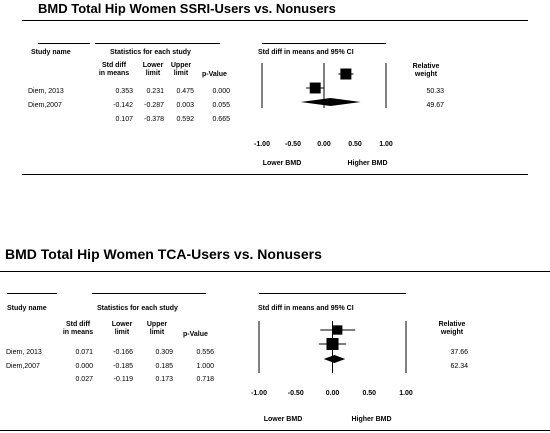 Image resolution: width=550 pixels, height=433 pixels. Describe the element at coordinates (205, 352) in the screenshot. I see `pvalue-value: 0.556` at that location.